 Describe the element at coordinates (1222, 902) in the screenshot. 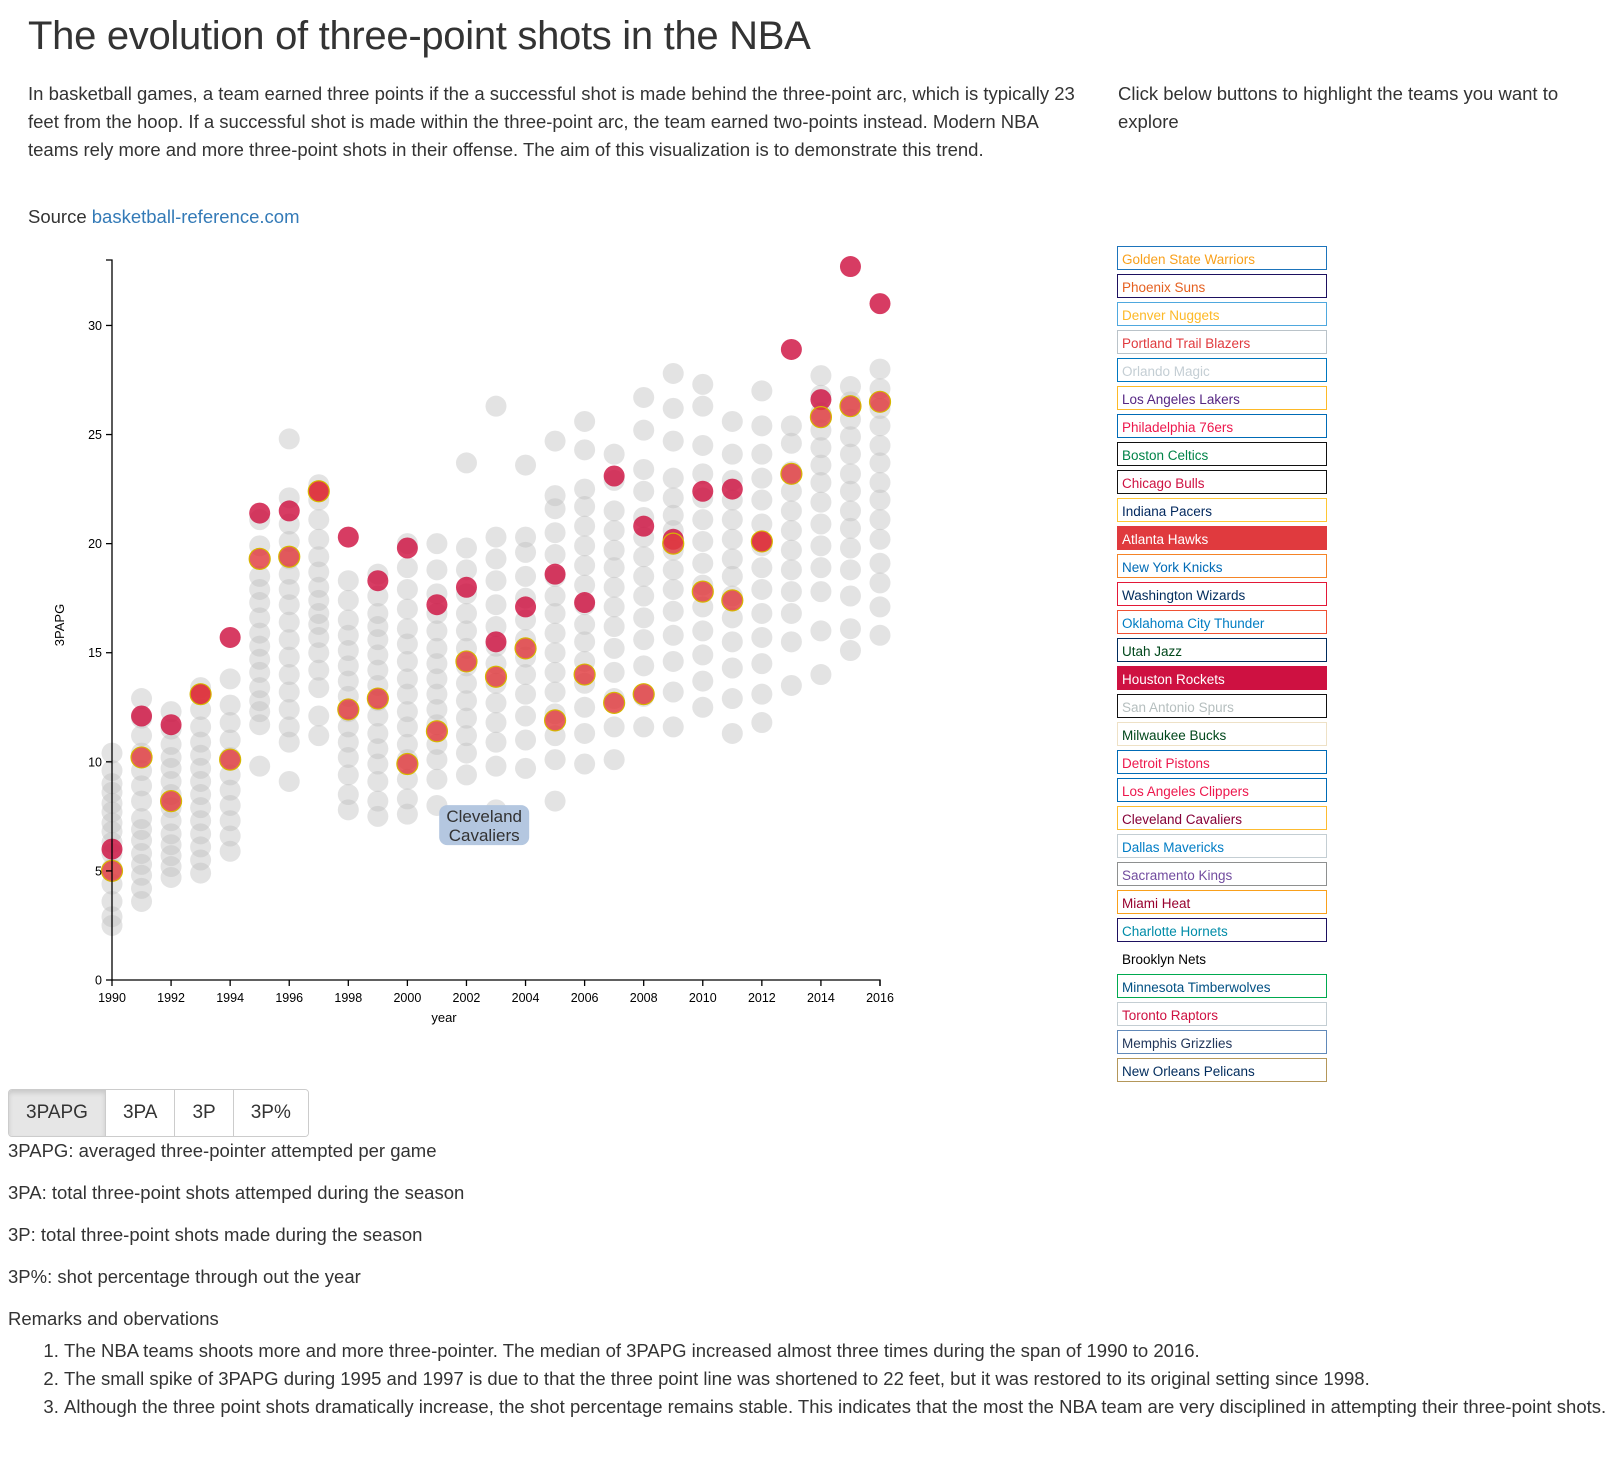

I see `team-button-miami-heat: Miami Heat` at that location.